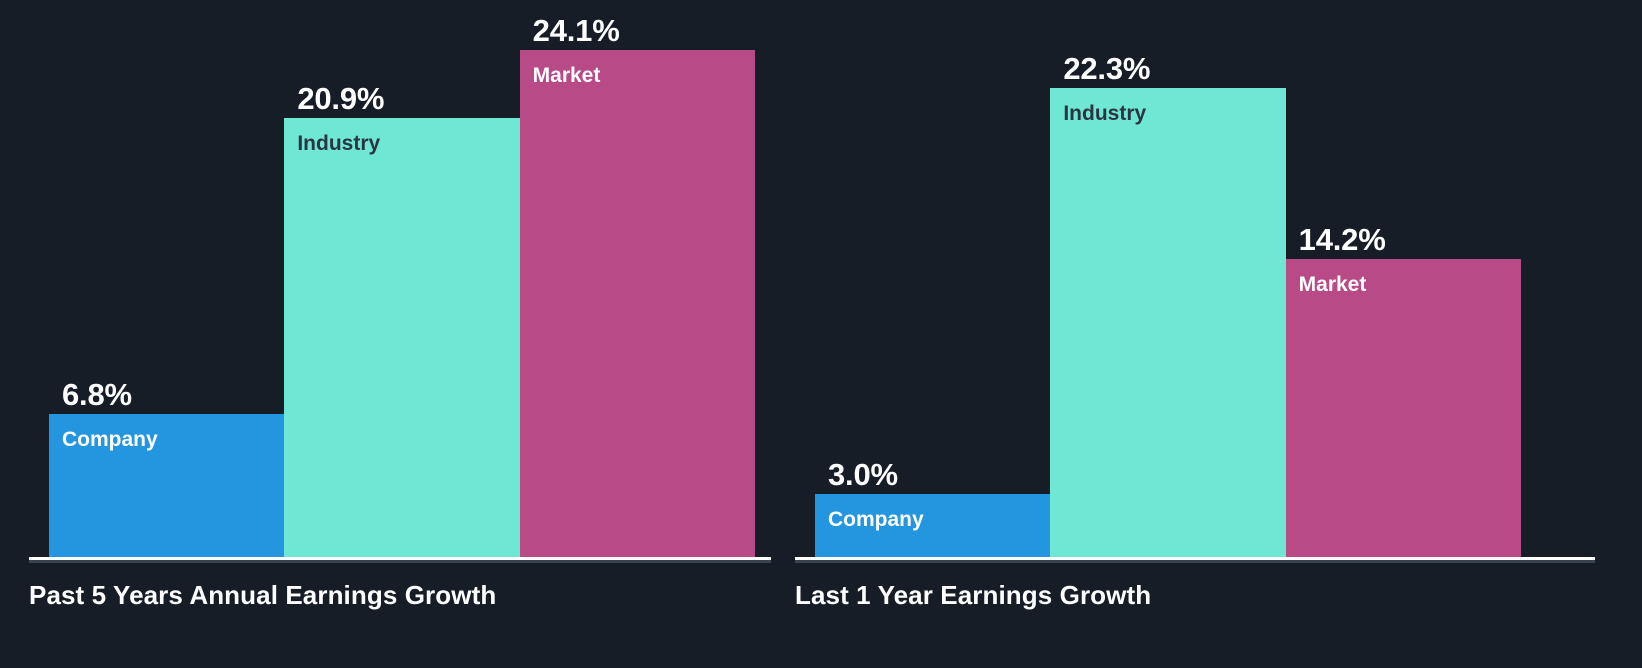  Describe the element at coordinates (1342, 239) in the screenshot. I see `bar-value-market: 14.2%` at that location.